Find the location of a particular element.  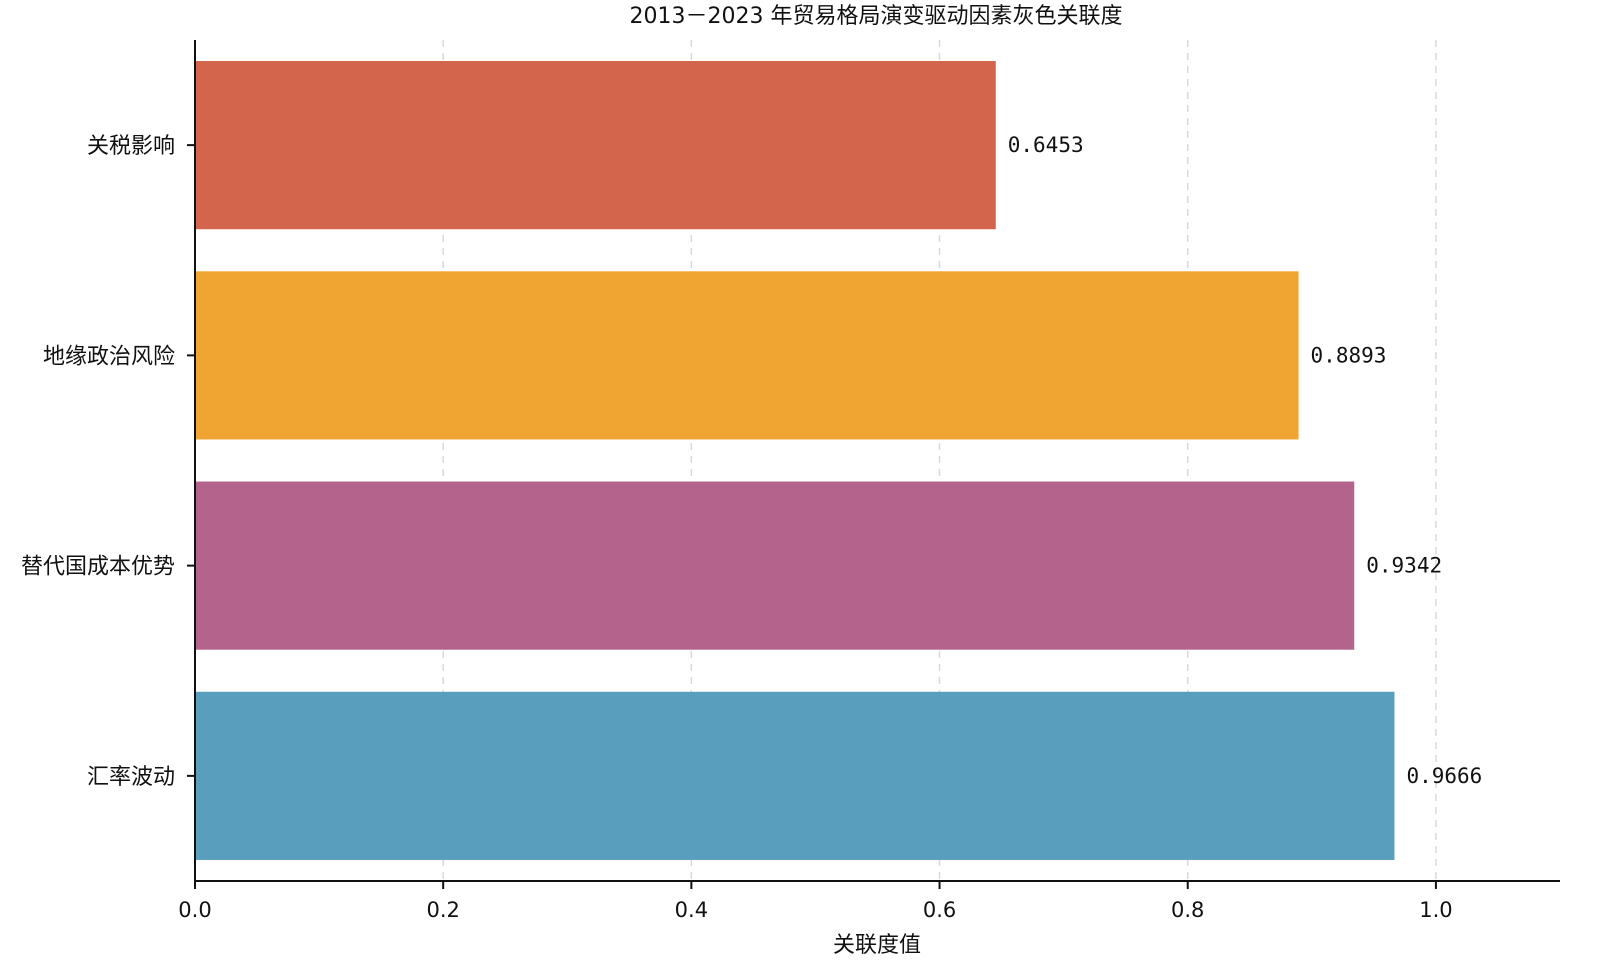

x-tick-label: 0.8 is located at coordinates (1187, 910).